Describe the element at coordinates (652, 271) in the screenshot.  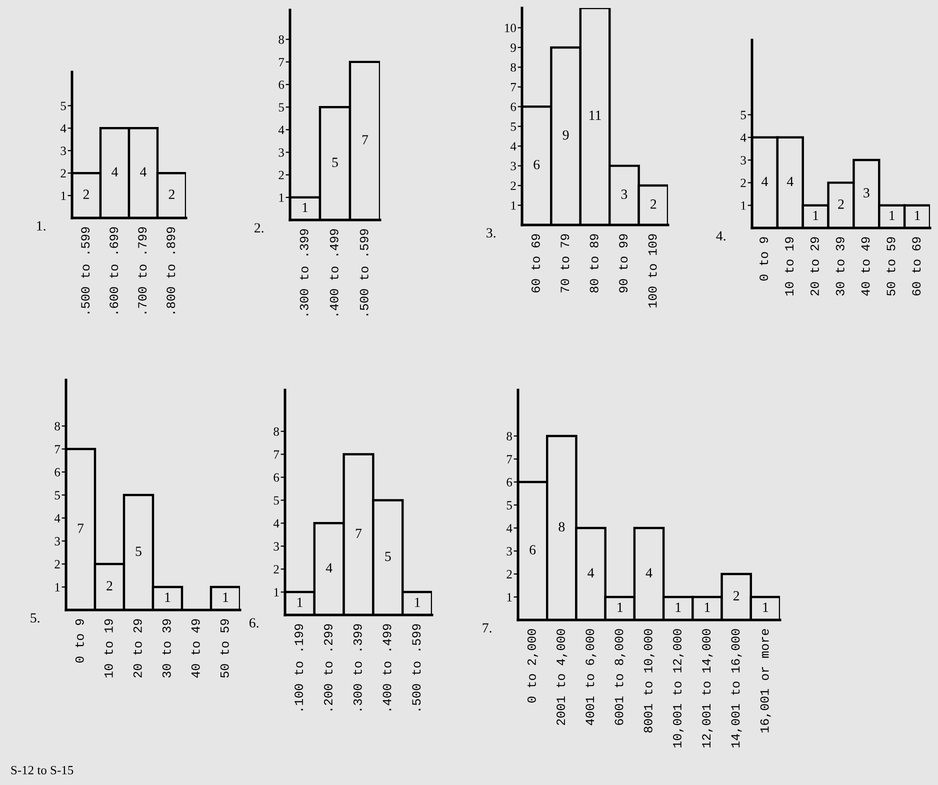
I see `x-tick-label: 100 to 109` at that location.